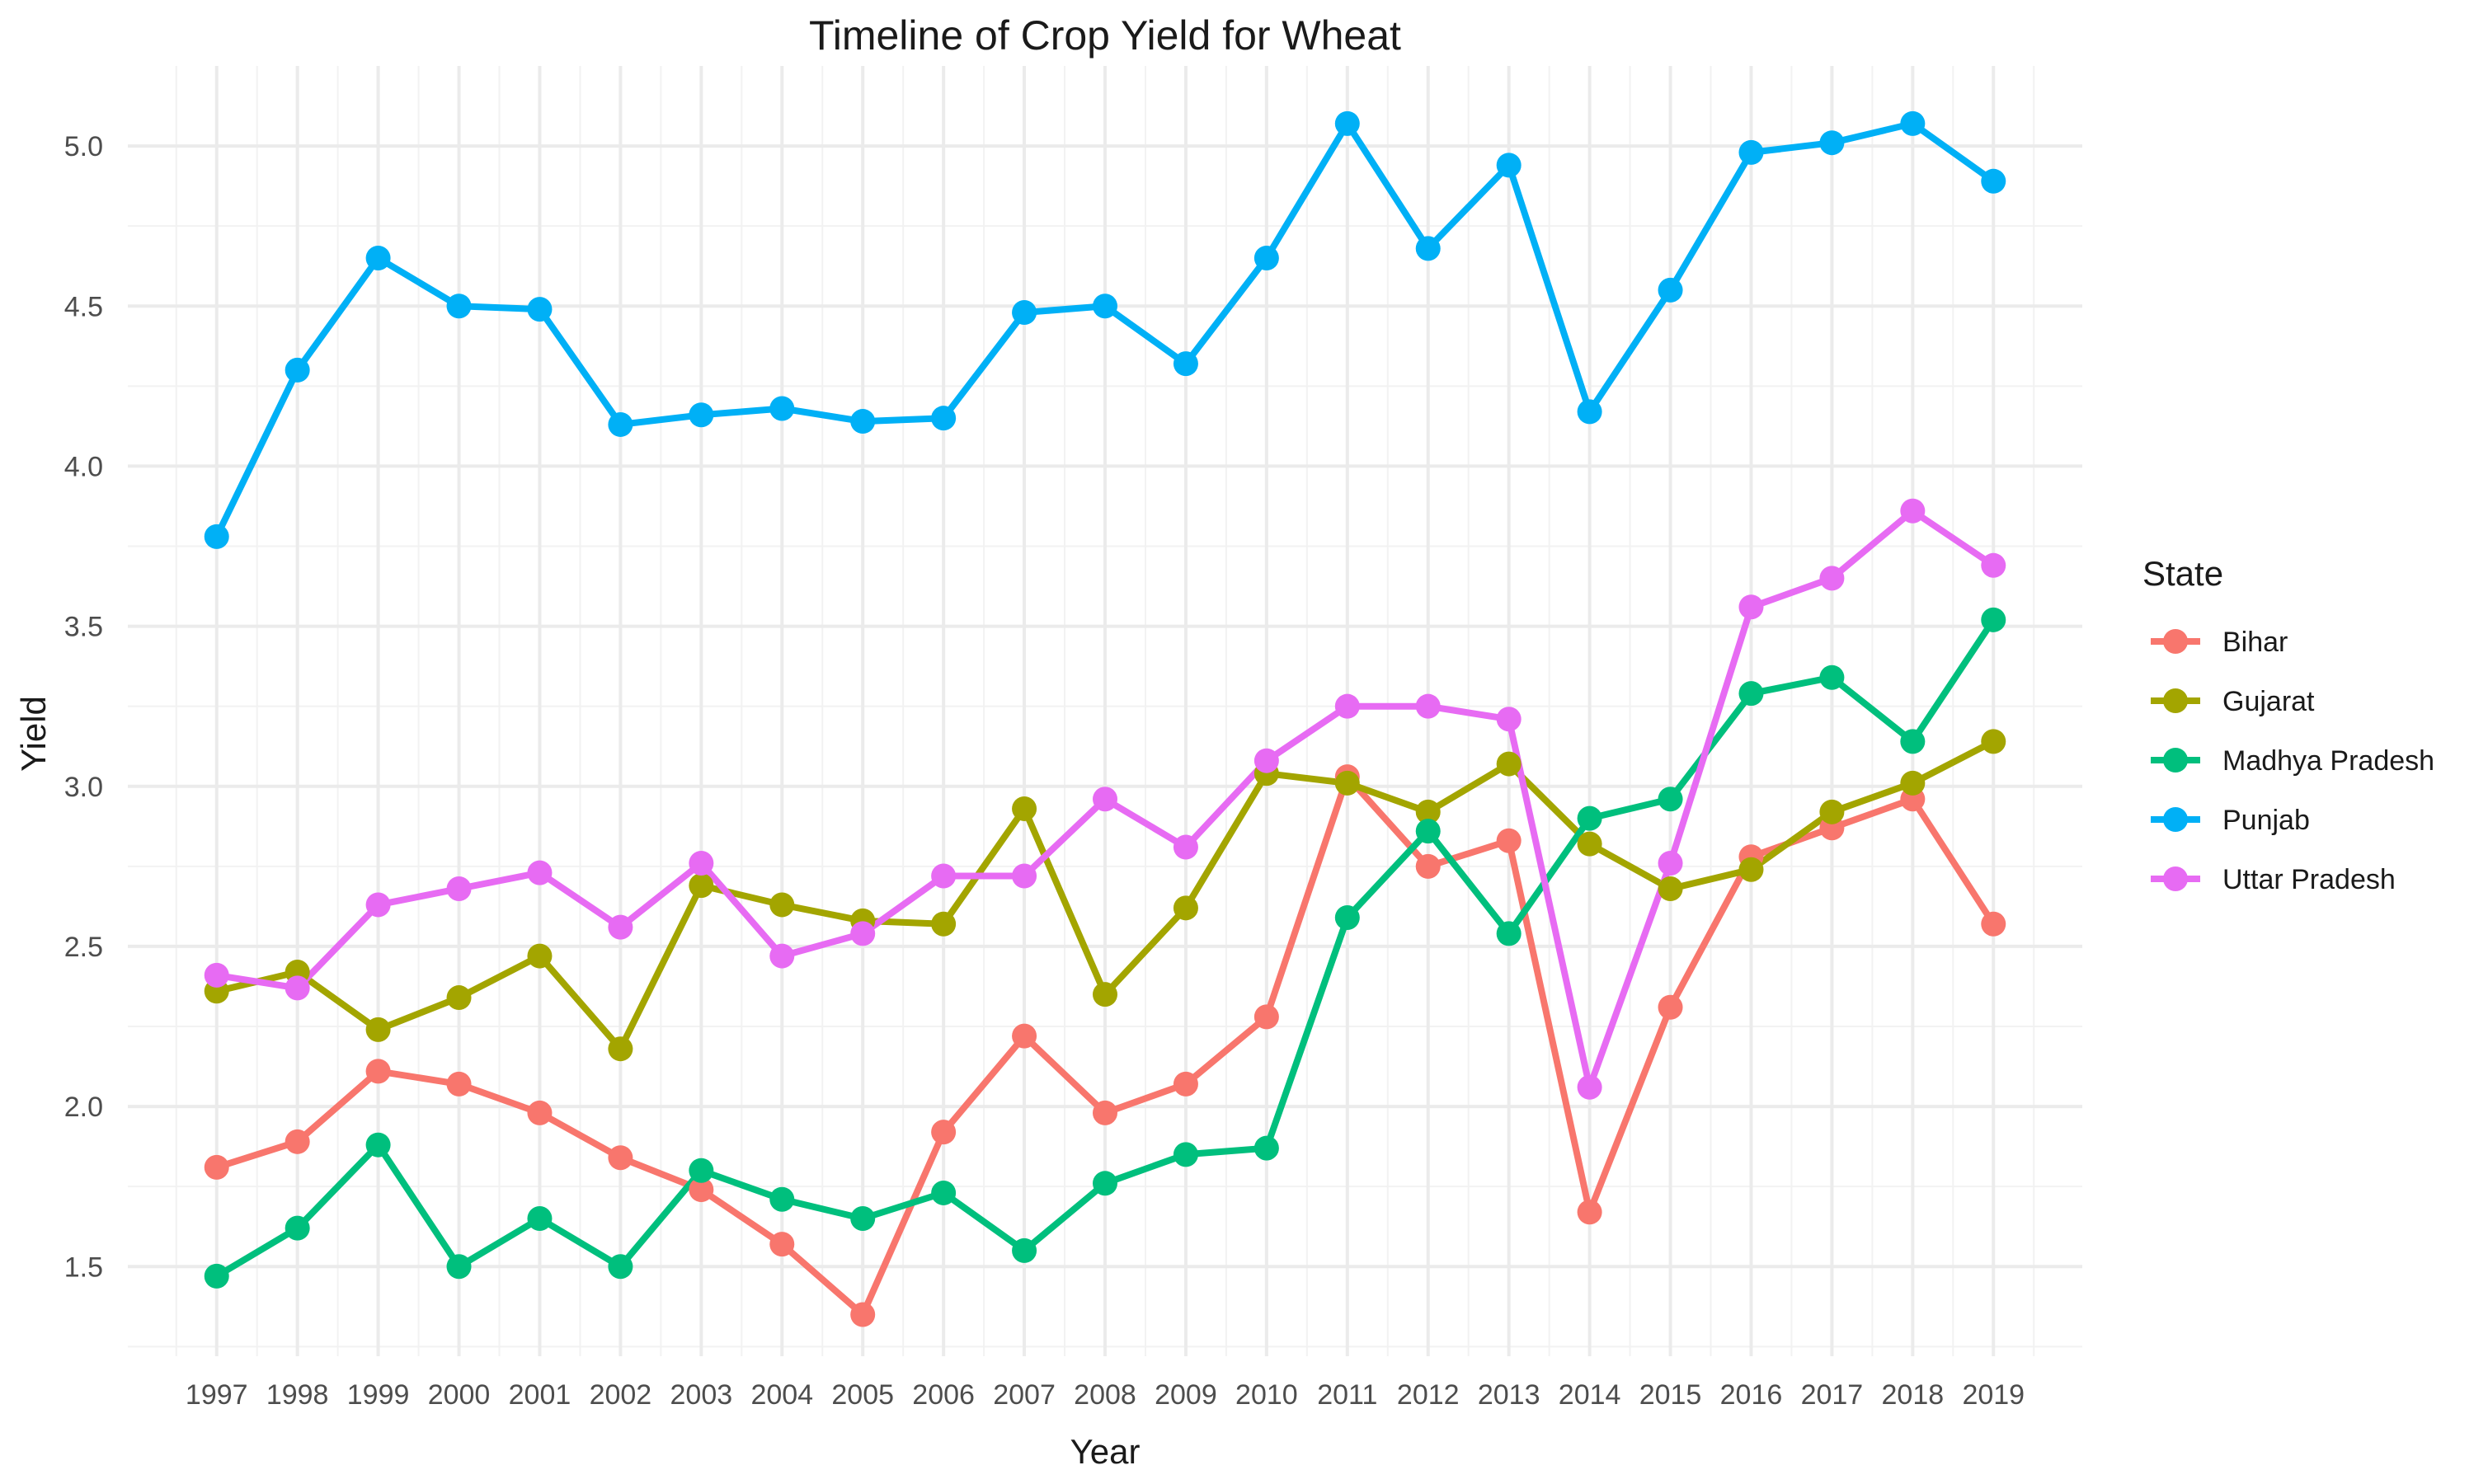 The width and height of the screenshot is (2474, 1484). Describe the element at coordinates (781, 1395) in the screenshot. I see `x-tick-label: 2004` at that location.